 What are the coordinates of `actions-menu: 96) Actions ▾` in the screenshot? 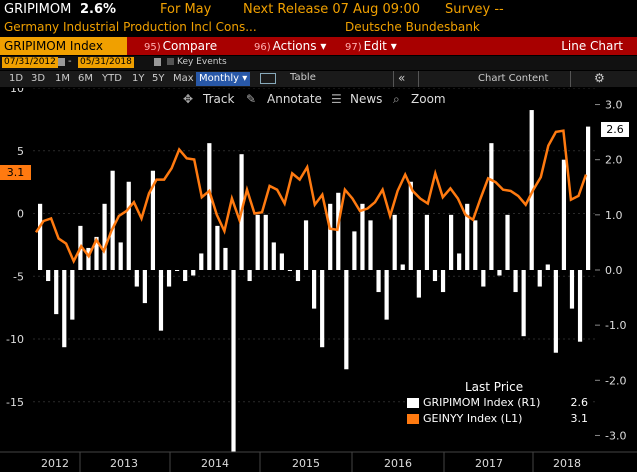 It's located at (290, 46).